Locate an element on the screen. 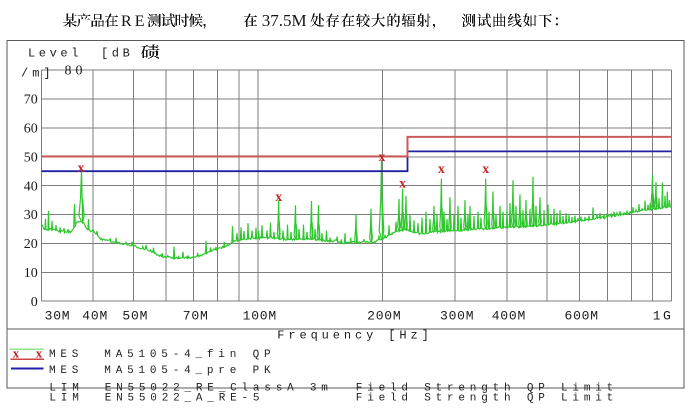 This screenshot has width=695, height=408. svg-text: 60 is located at coordinates (31, 129).